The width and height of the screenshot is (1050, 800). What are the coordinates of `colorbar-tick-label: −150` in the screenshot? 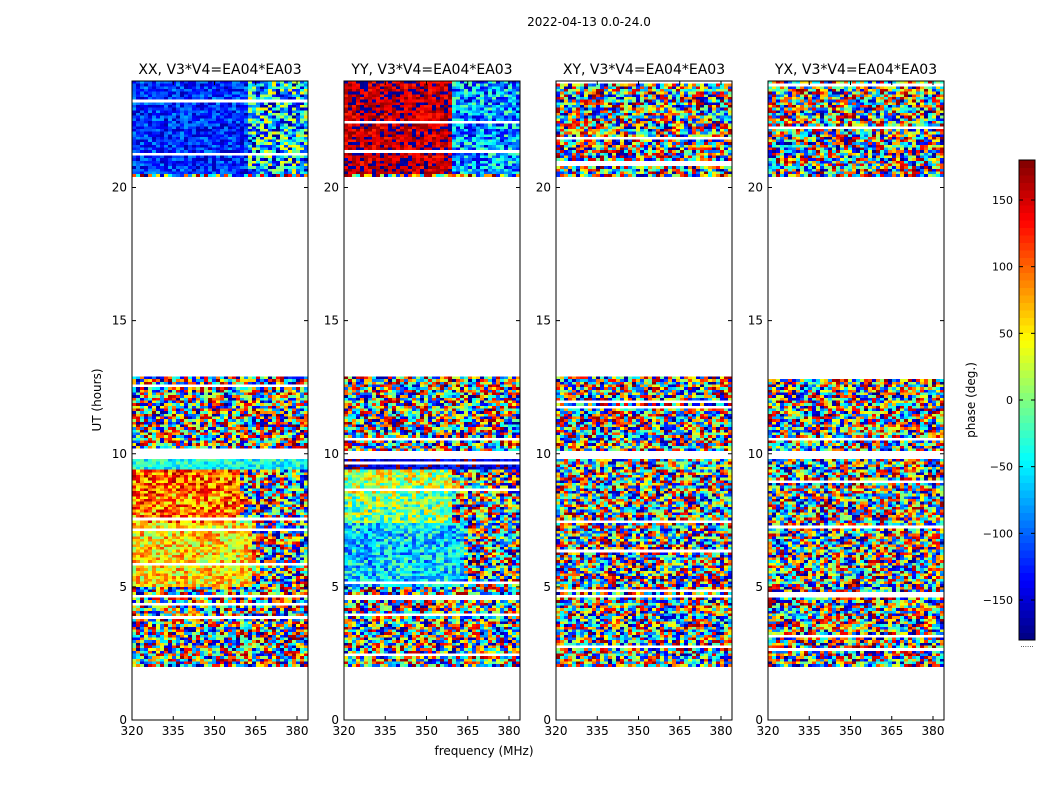 It's located at (998, 600).